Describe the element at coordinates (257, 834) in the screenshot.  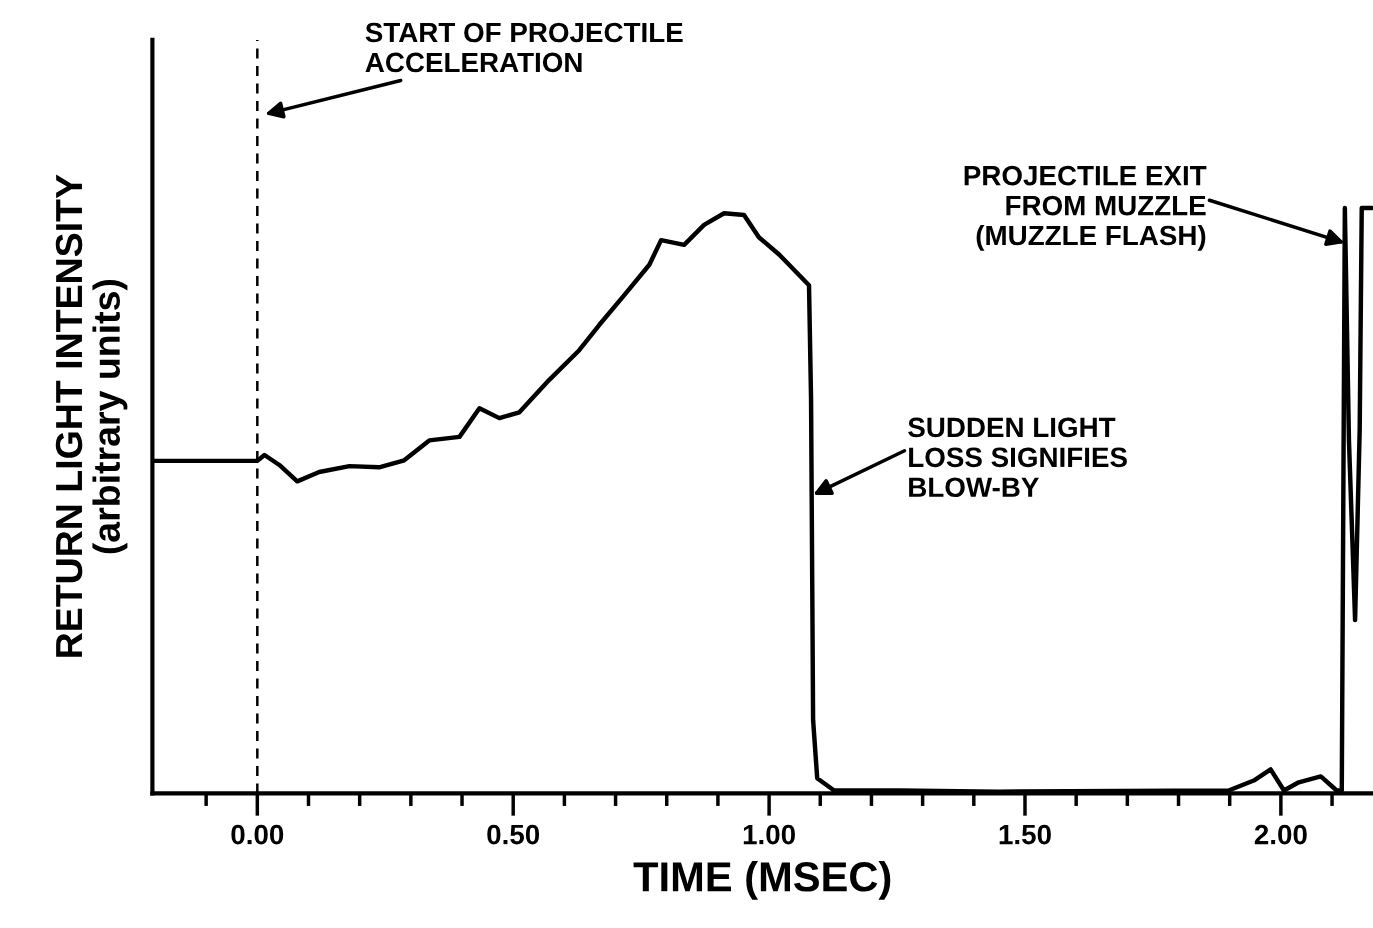
I see `x-tick-label: 0.00` at that location.